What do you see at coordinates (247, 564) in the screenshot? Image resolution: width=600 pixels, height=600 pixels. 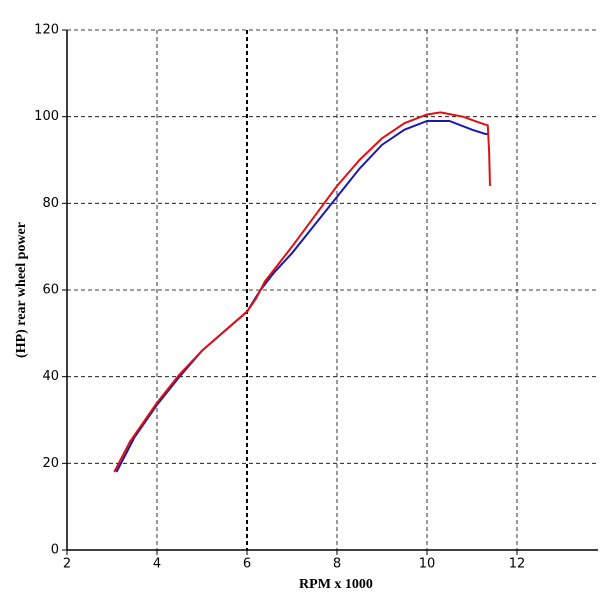 I see `x-tick-label: 6` at bounding box center [247, 564].